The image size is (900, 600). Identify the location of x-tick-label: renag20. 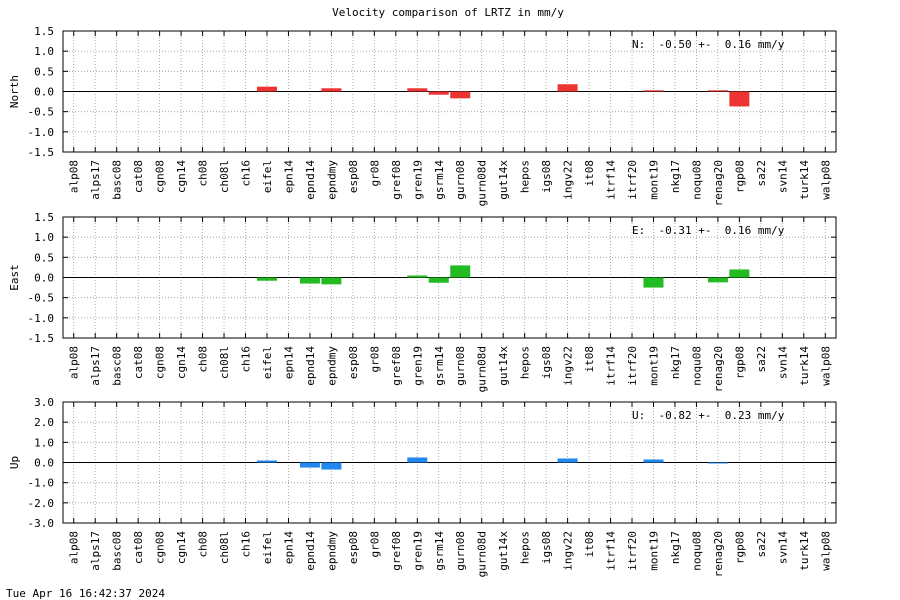
(718, 554).